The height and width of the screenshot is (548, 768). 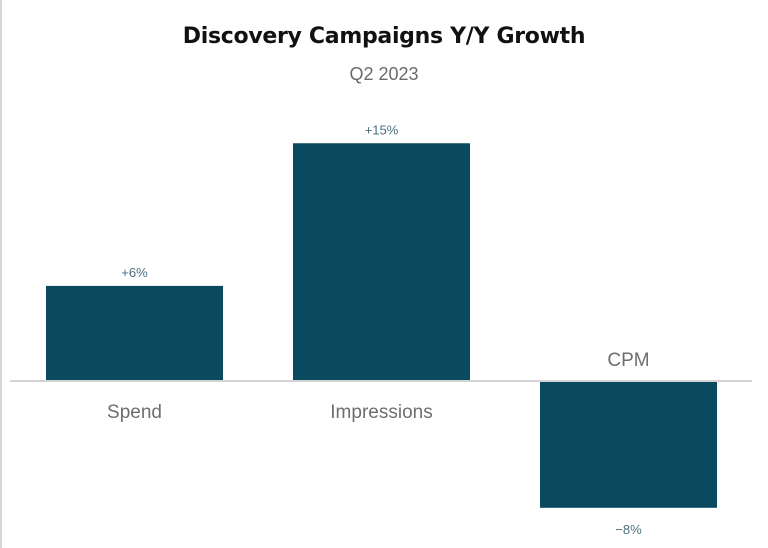 I want to click on bar-spend, so click(x=134, y=333).